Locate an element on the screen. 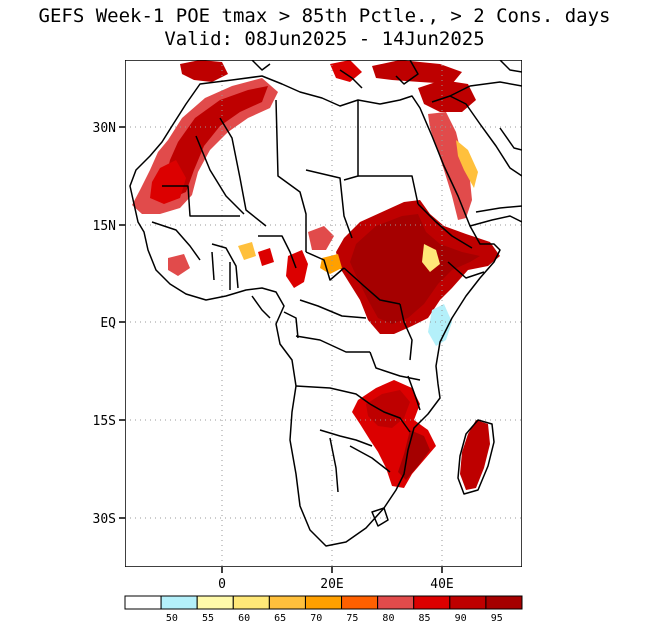 This screenshot has width=649, height=633. lat-label-15n: 15N is located at coordinates (104, 226).